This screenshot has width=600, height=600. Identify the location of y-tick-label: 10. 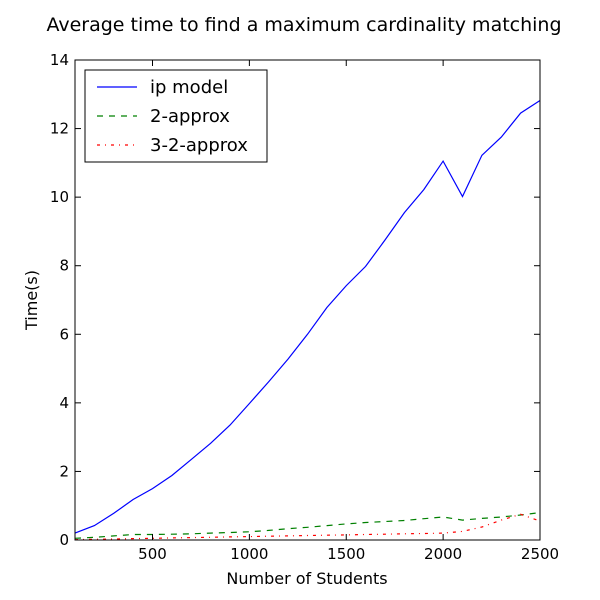
(59, 197).